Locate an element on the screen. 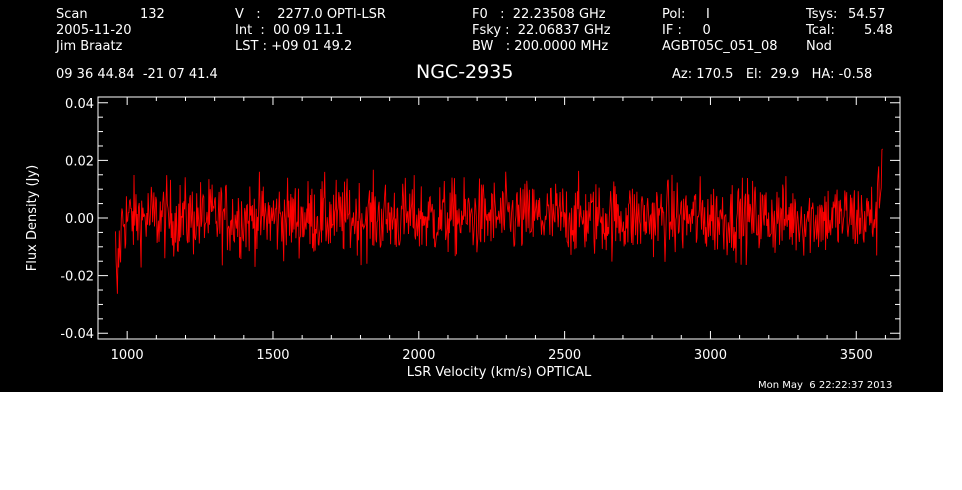 This screenshot has width=962, height=490. bandwidth-line: BW : 200.0000 MHz is located at coordinates (540, 46).